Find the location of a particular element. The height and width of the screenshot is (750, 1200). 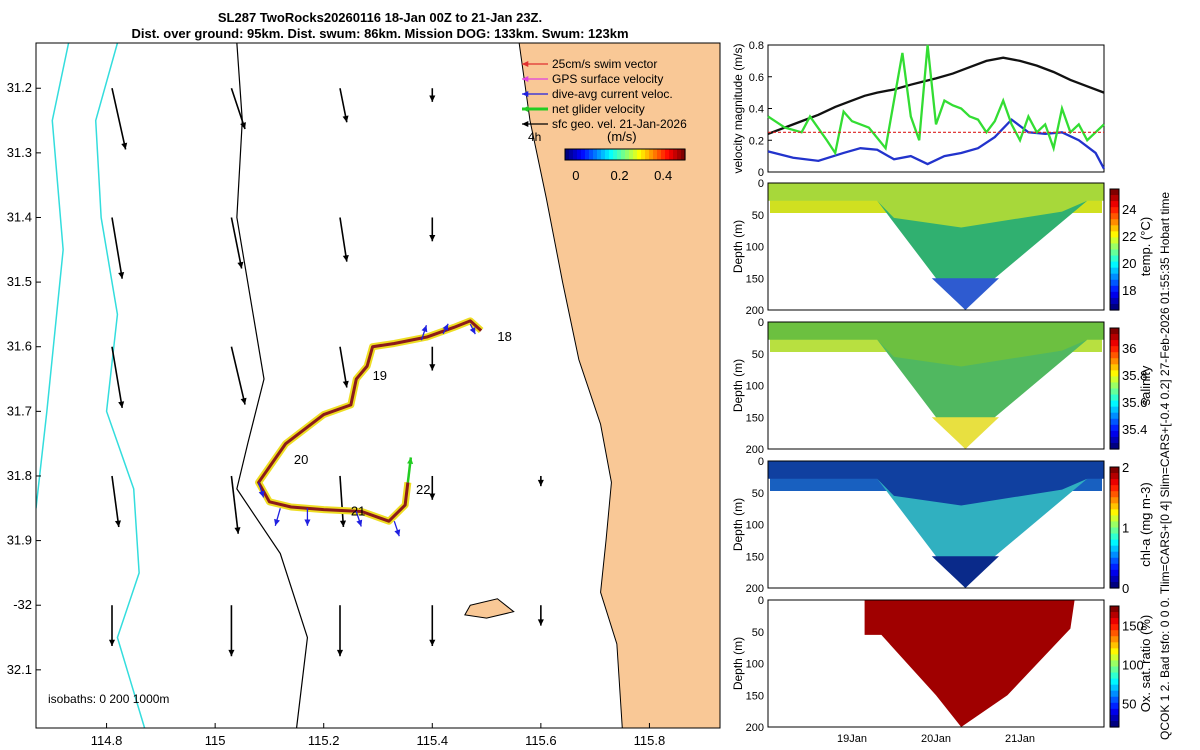

section-cbar-label-0: temp. (°C) is located at coordinates (1145, 246).